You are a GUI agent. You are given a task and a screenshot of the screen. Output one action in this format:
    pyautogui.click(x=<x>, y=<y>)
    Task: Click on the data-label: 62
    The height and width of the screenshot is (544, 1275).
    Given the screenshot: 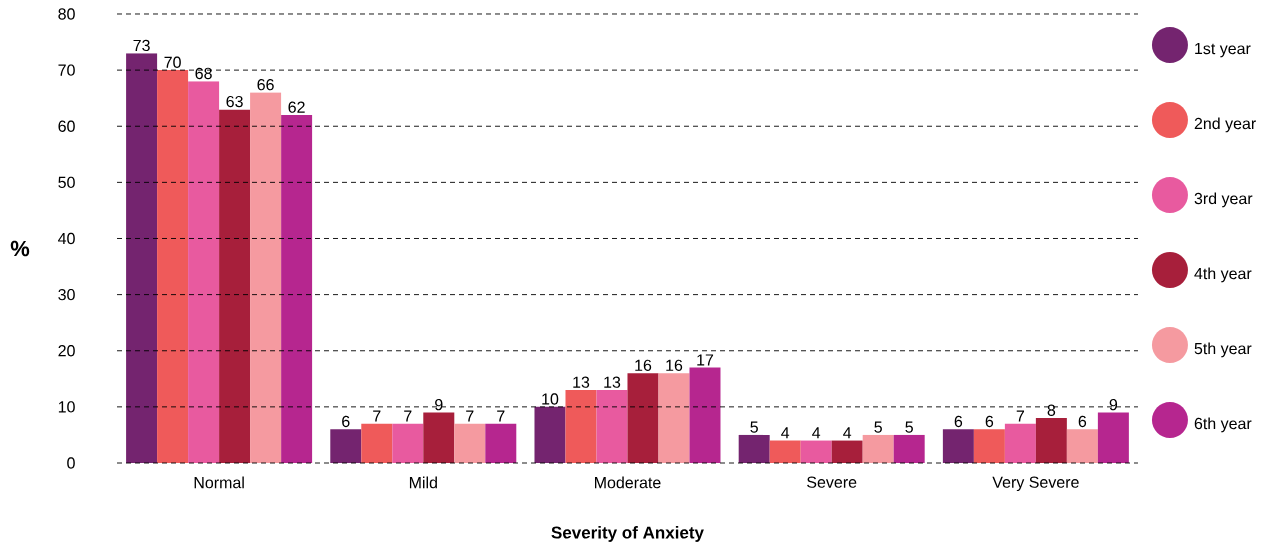 What is the action you would take?
    pyautogui.click(x=296, y=107)
    